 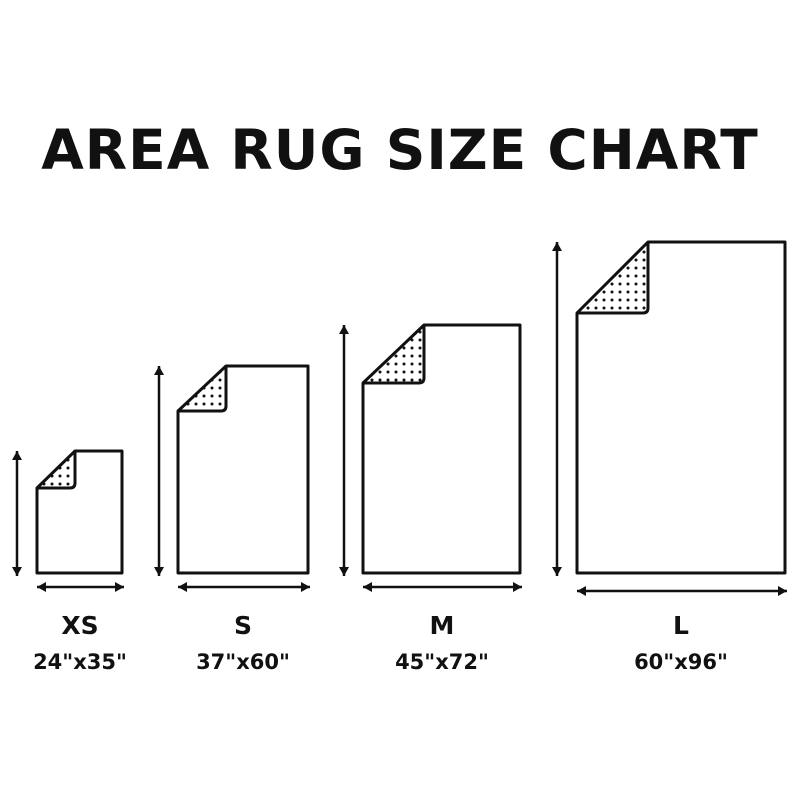 I want to click on size-dimensions-xs: 24"x35", so click(x=80, y=662).